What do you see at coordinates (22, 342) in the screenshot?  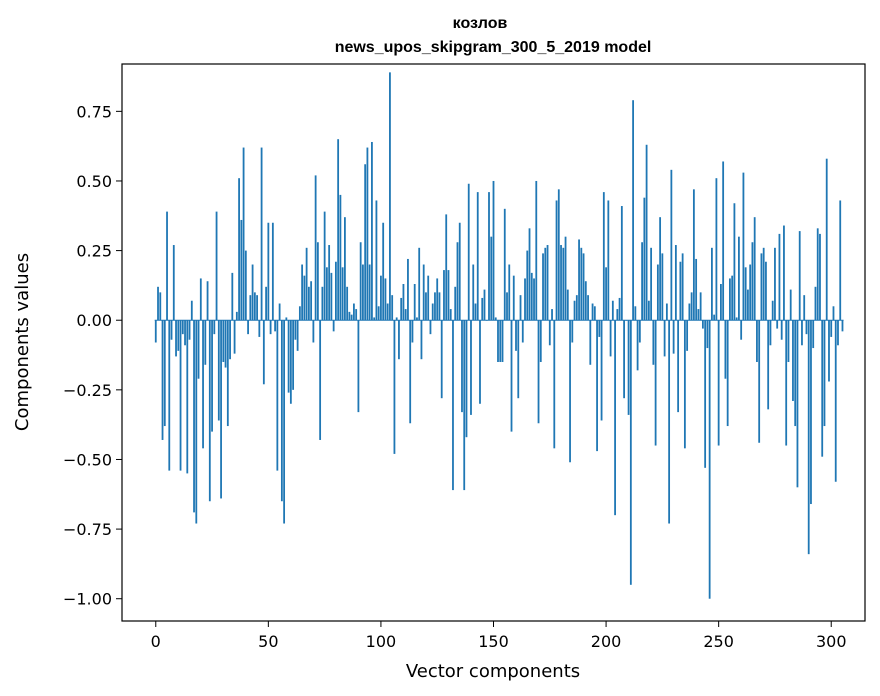 I see `y-axis-label: Components values` at bounding box center [22, 342].